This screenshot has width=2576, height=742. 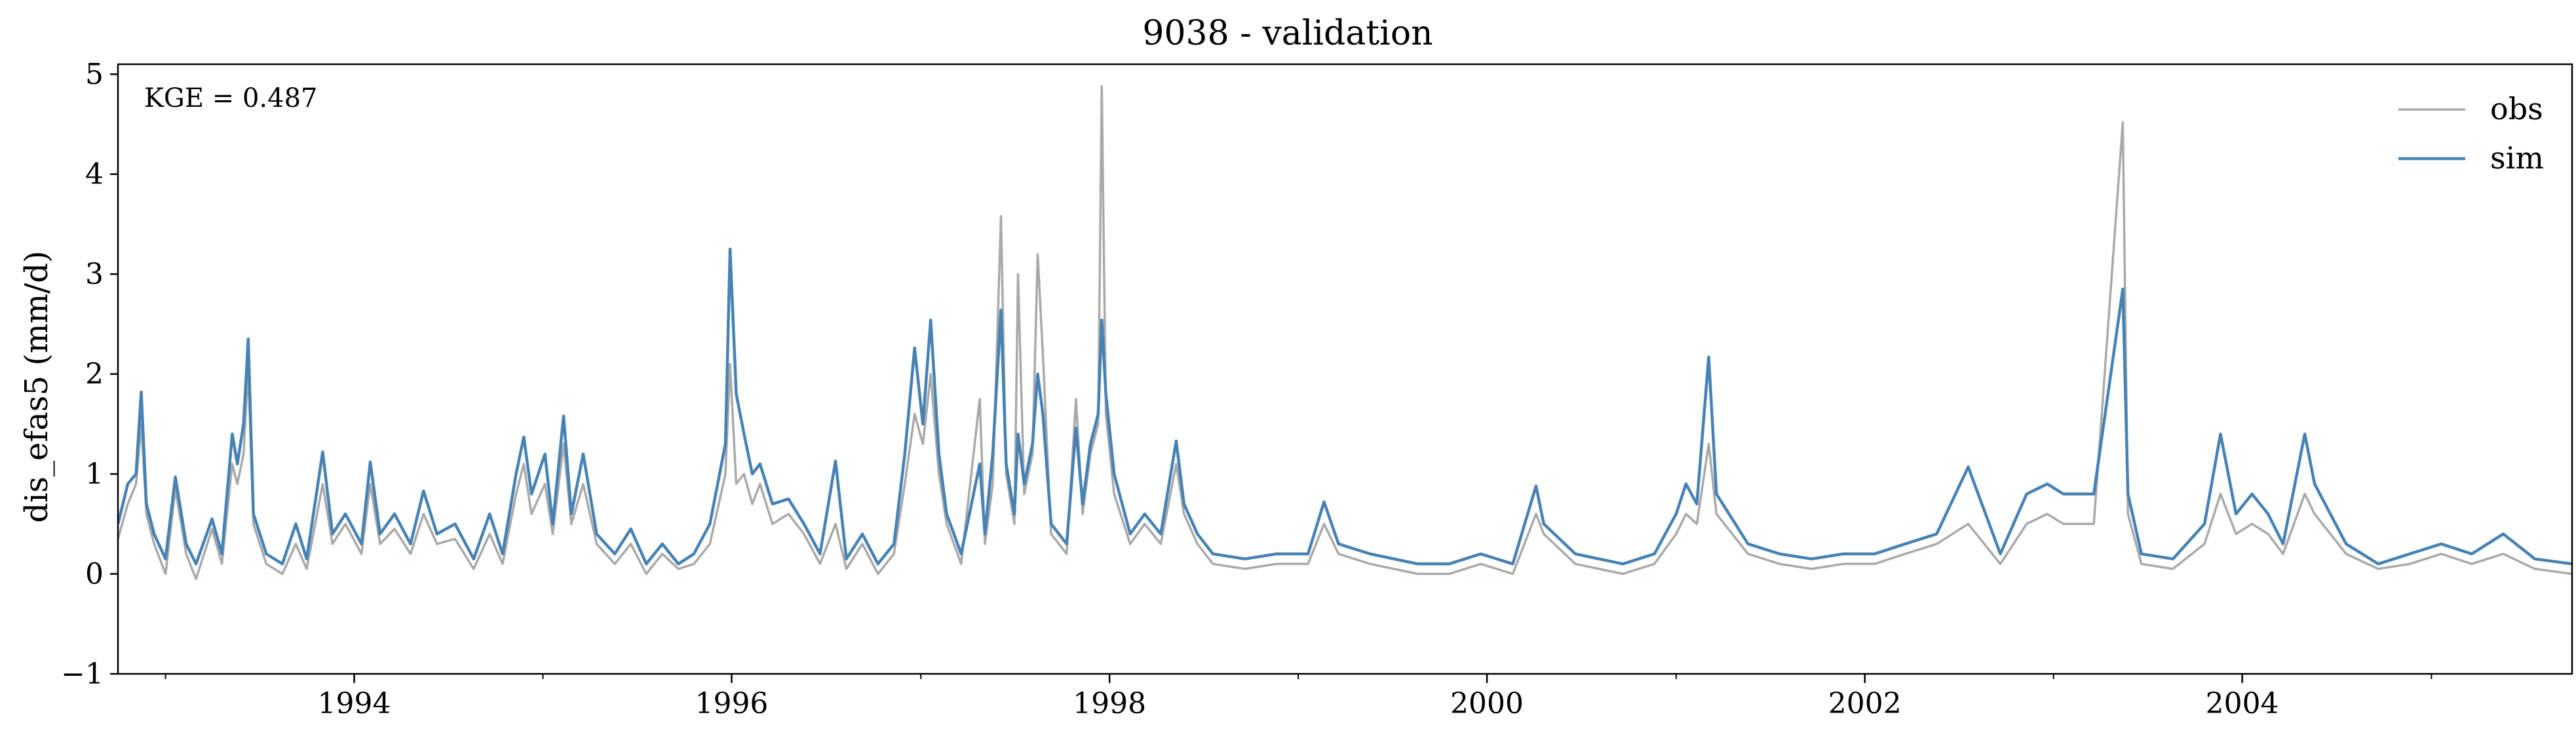 I want to click on chart-title: 9038 - validation, so click(x=1287, y=33).